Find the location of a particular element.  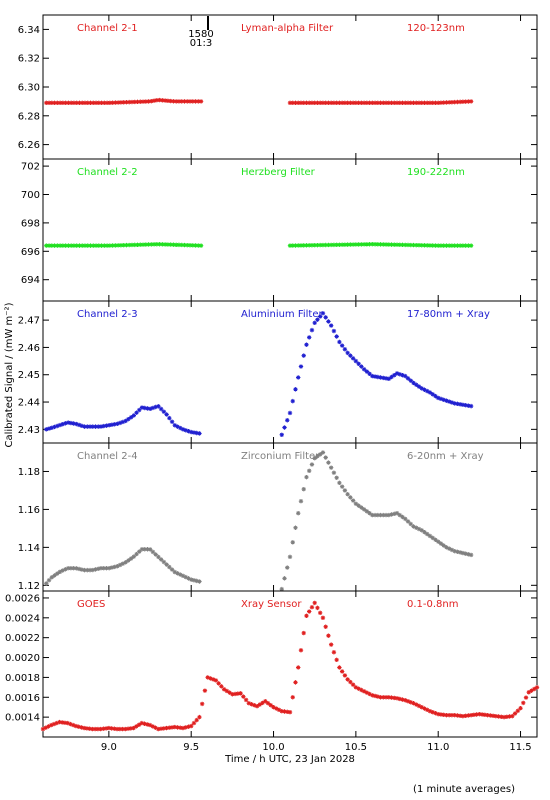

panel-band: 190-222nm is located at coordinates (436, 172).